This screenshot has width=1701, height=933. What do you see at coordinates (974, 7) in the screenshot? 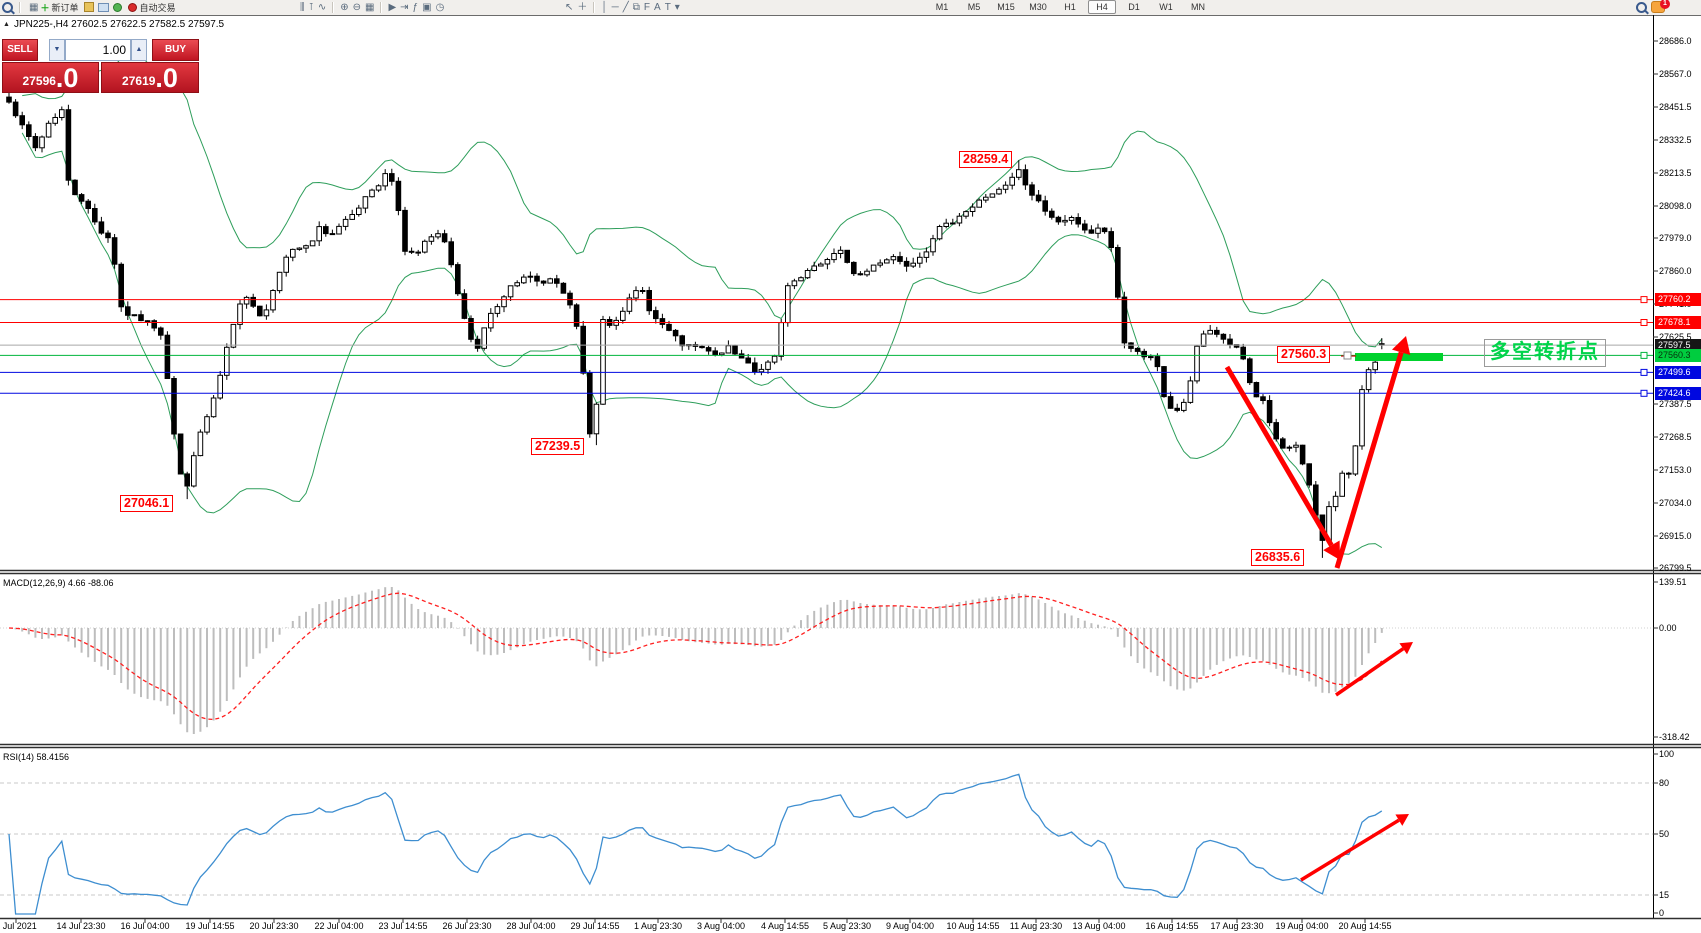
I see `timeframe-button-m5: M5` at bounding box center [974, 7].